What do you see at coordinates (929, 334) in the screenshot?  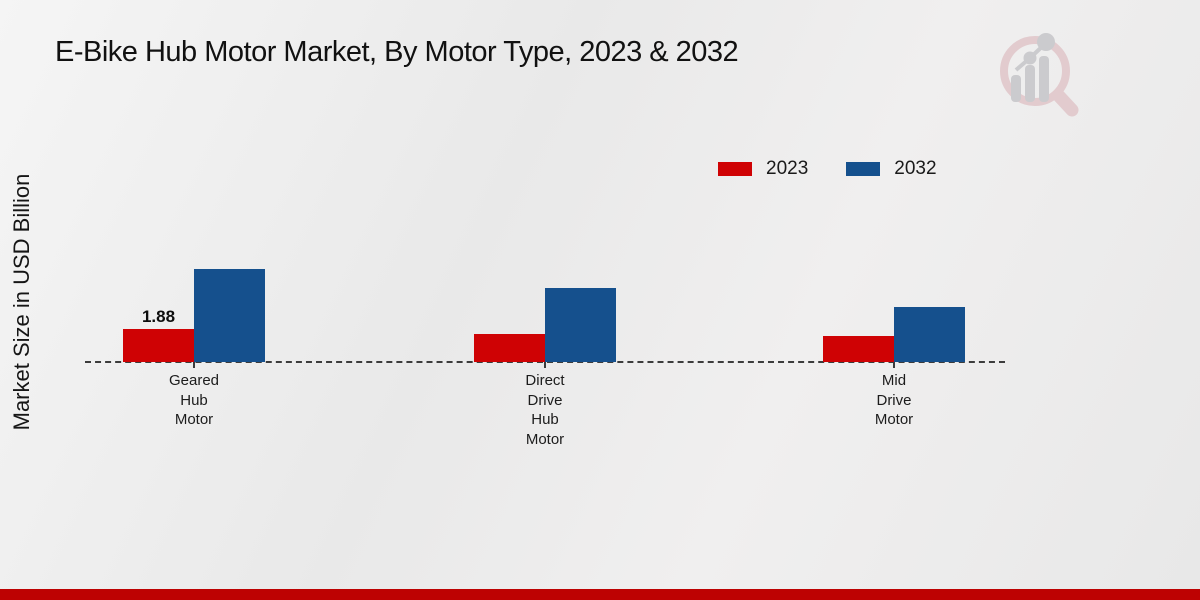 I see `bar-2032-mid-drive-motor` at bounding box center [929, 334].